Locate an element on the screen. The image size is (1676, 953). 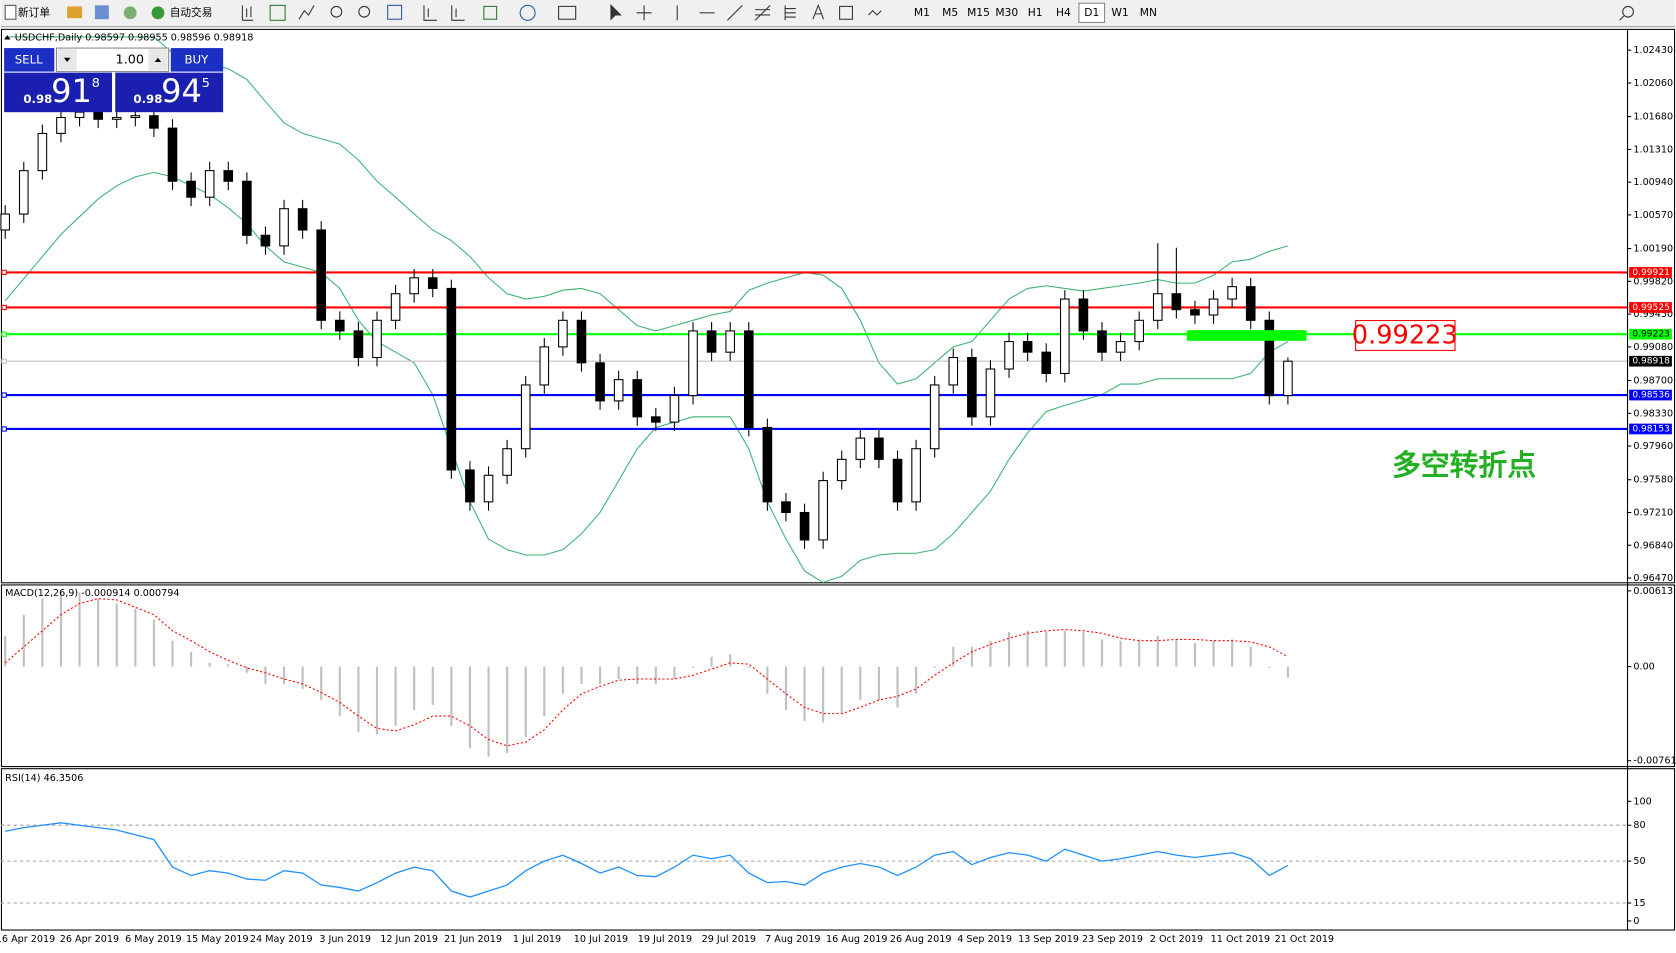
timeframe: H1 is located at coordinates (1035, 12).